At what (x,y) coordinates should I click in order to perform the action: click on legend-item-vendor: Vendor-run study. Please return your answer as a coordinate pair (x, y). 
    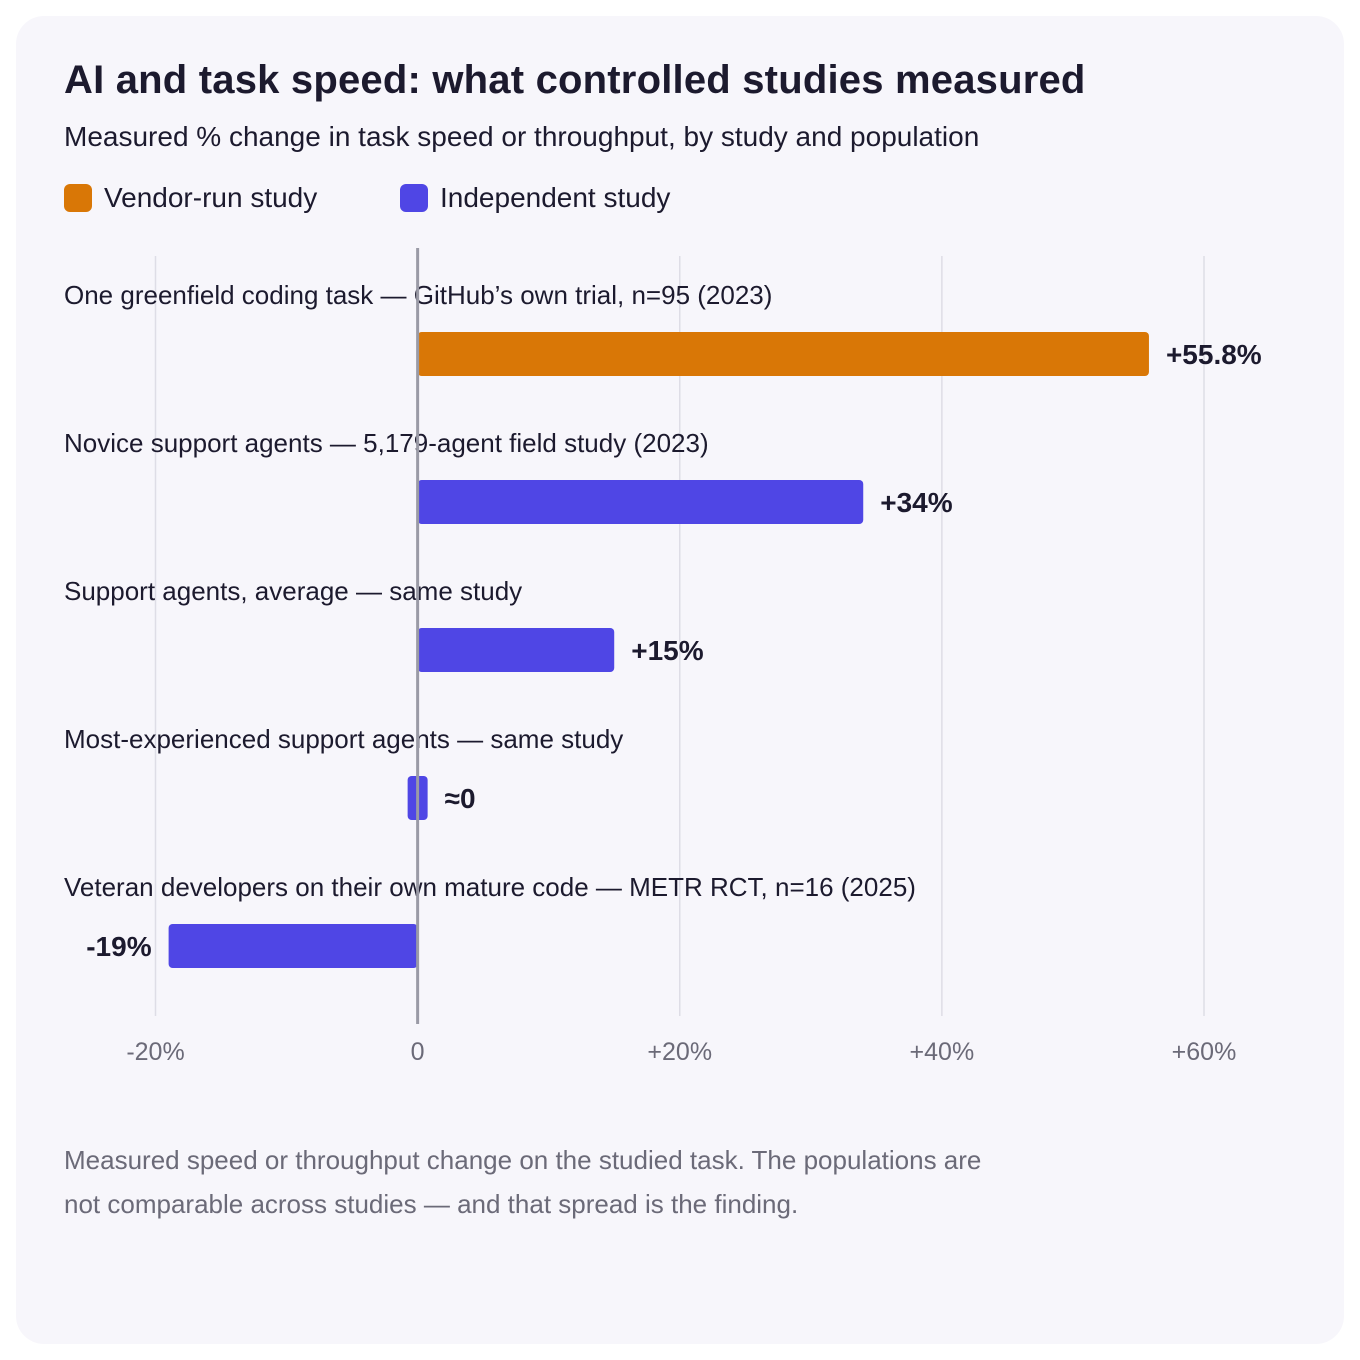
    Looking at the image, I should click on (190, 198).